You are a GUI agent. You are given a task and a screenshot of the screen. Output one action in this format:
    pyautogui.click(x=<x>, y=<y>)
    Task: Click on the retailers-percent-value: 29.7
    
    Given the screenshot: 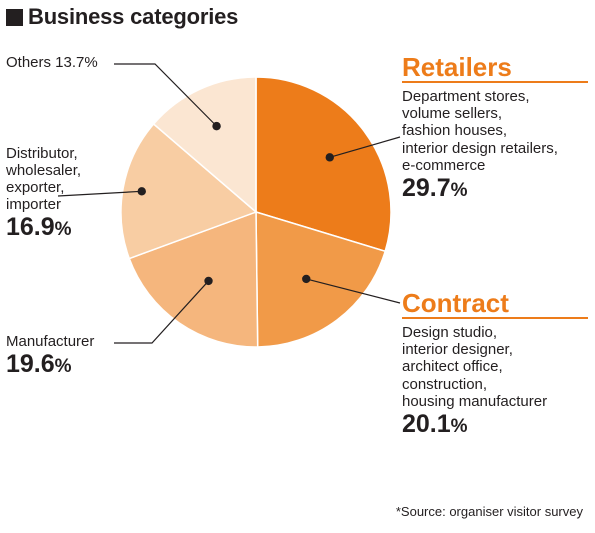 What is the action you would take?
    pyautogui.click(x=426, y=188)
    